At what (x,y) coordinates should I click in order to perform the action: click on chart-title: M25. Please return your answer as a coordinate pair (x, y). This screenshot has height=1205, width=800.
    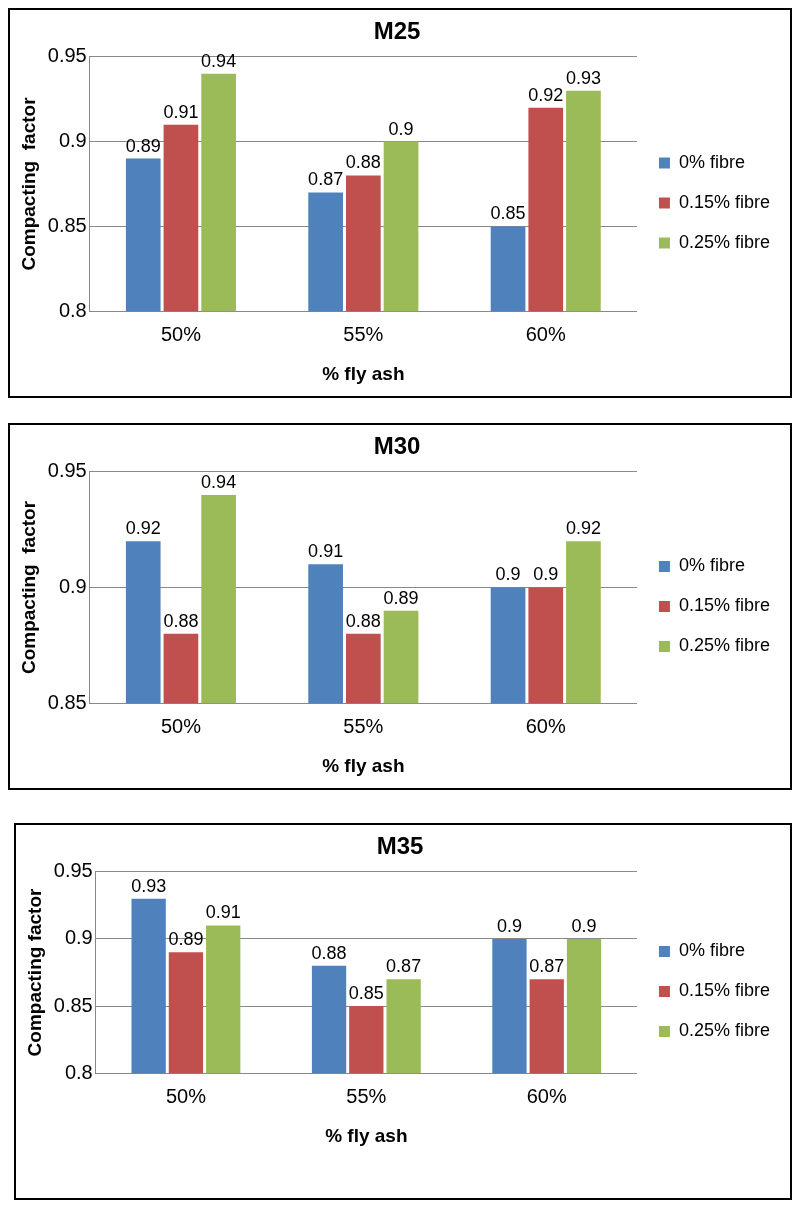
    Looking at the image, I should click on (397, 31).